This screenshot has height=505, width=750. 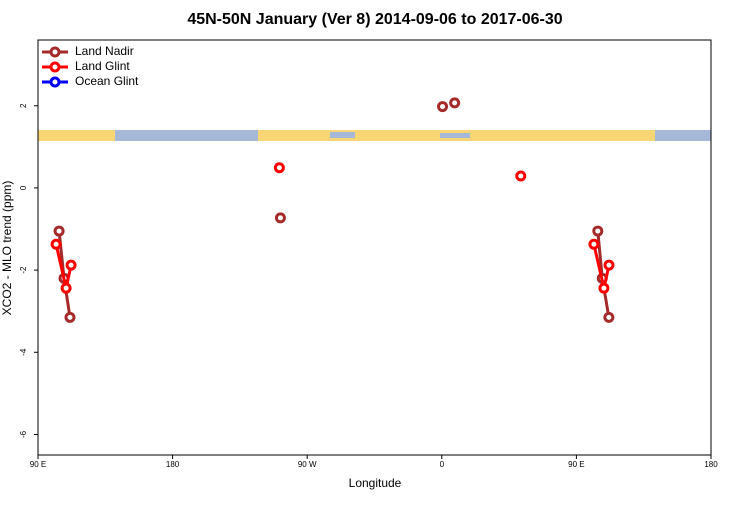 I want to click on y-tick-label: 0, so click(x=23, y=187).